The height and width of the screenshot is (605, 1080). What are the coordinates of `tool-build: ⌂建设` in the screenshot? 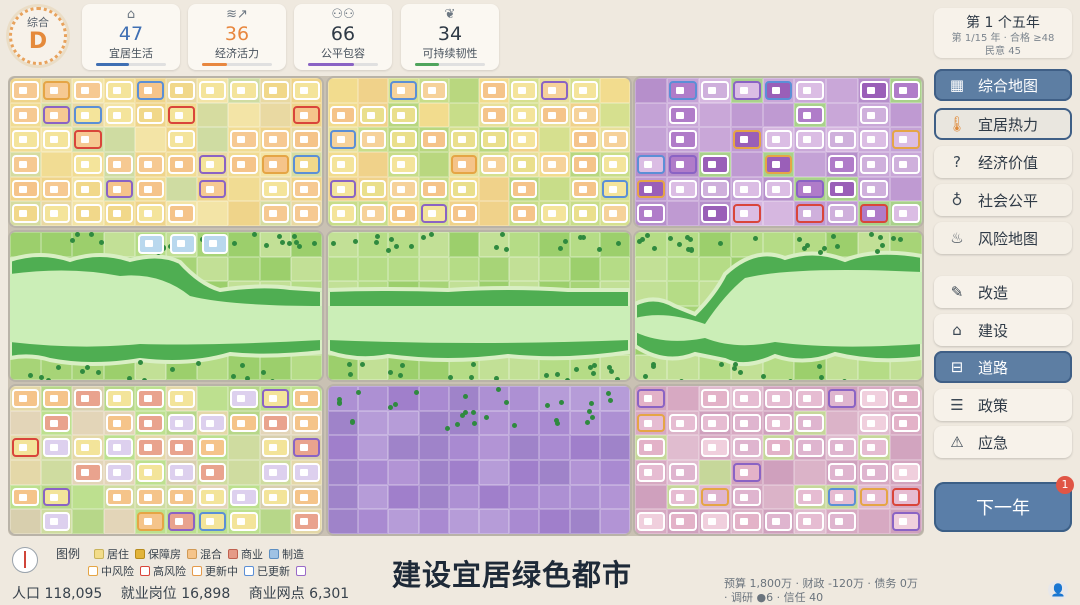 It's located at (1003, 330).